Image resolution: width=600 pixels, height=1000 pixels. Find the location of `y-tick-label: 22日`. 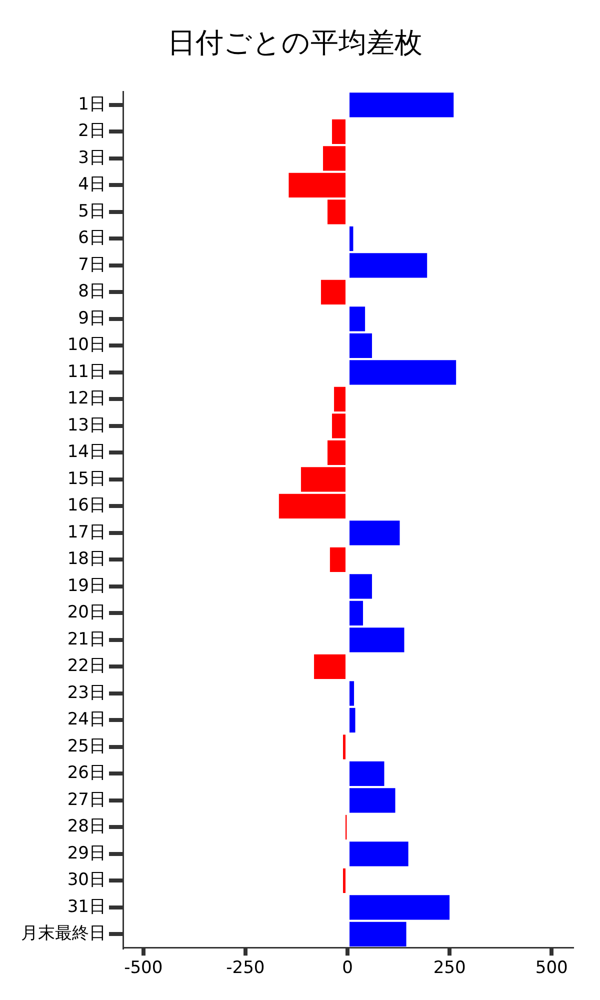

y-tick-label: 22日 is located at coordinates (86, 666).